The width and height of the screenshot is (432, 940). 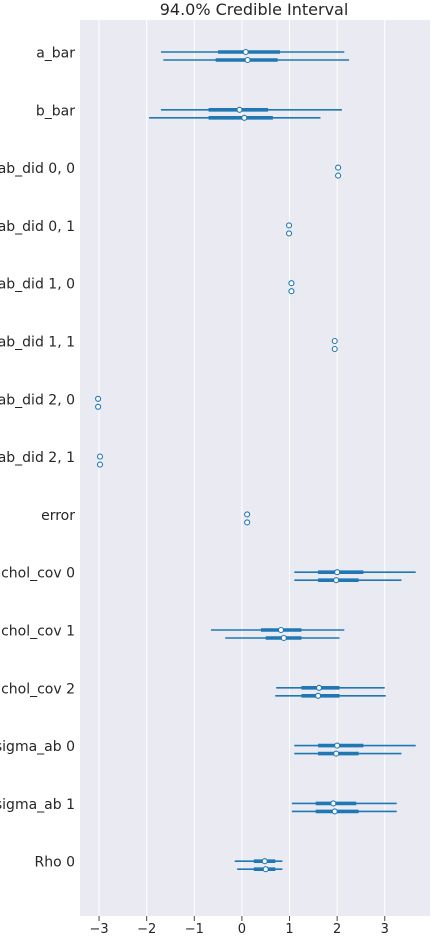 I want to click on variable-label: ab_did 0, 0, so click(x=37, y=169).